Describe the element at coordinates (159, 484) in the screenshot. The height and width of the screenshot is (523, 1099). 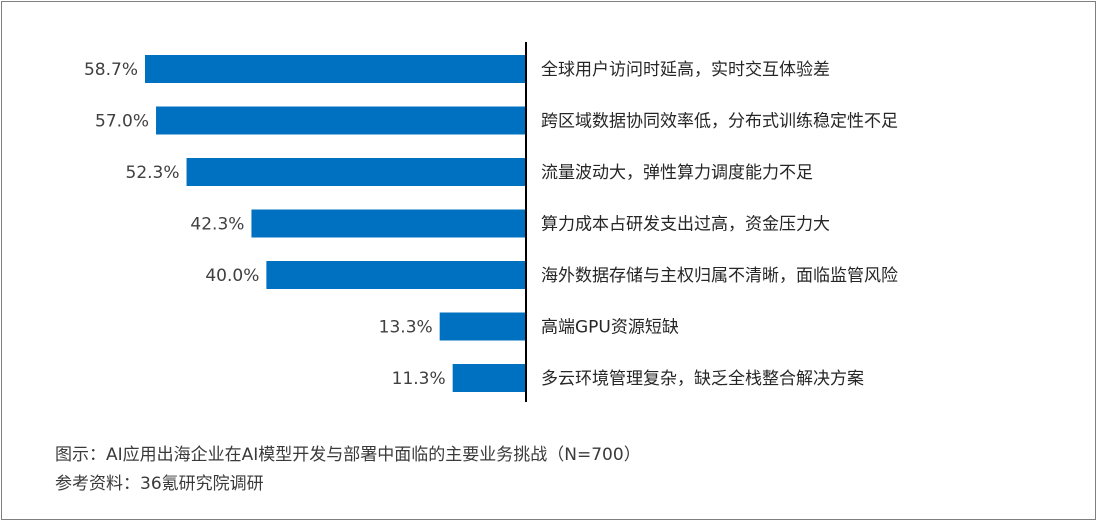
I see `source-note: 参考资料：36氪研究院调研` at that location.